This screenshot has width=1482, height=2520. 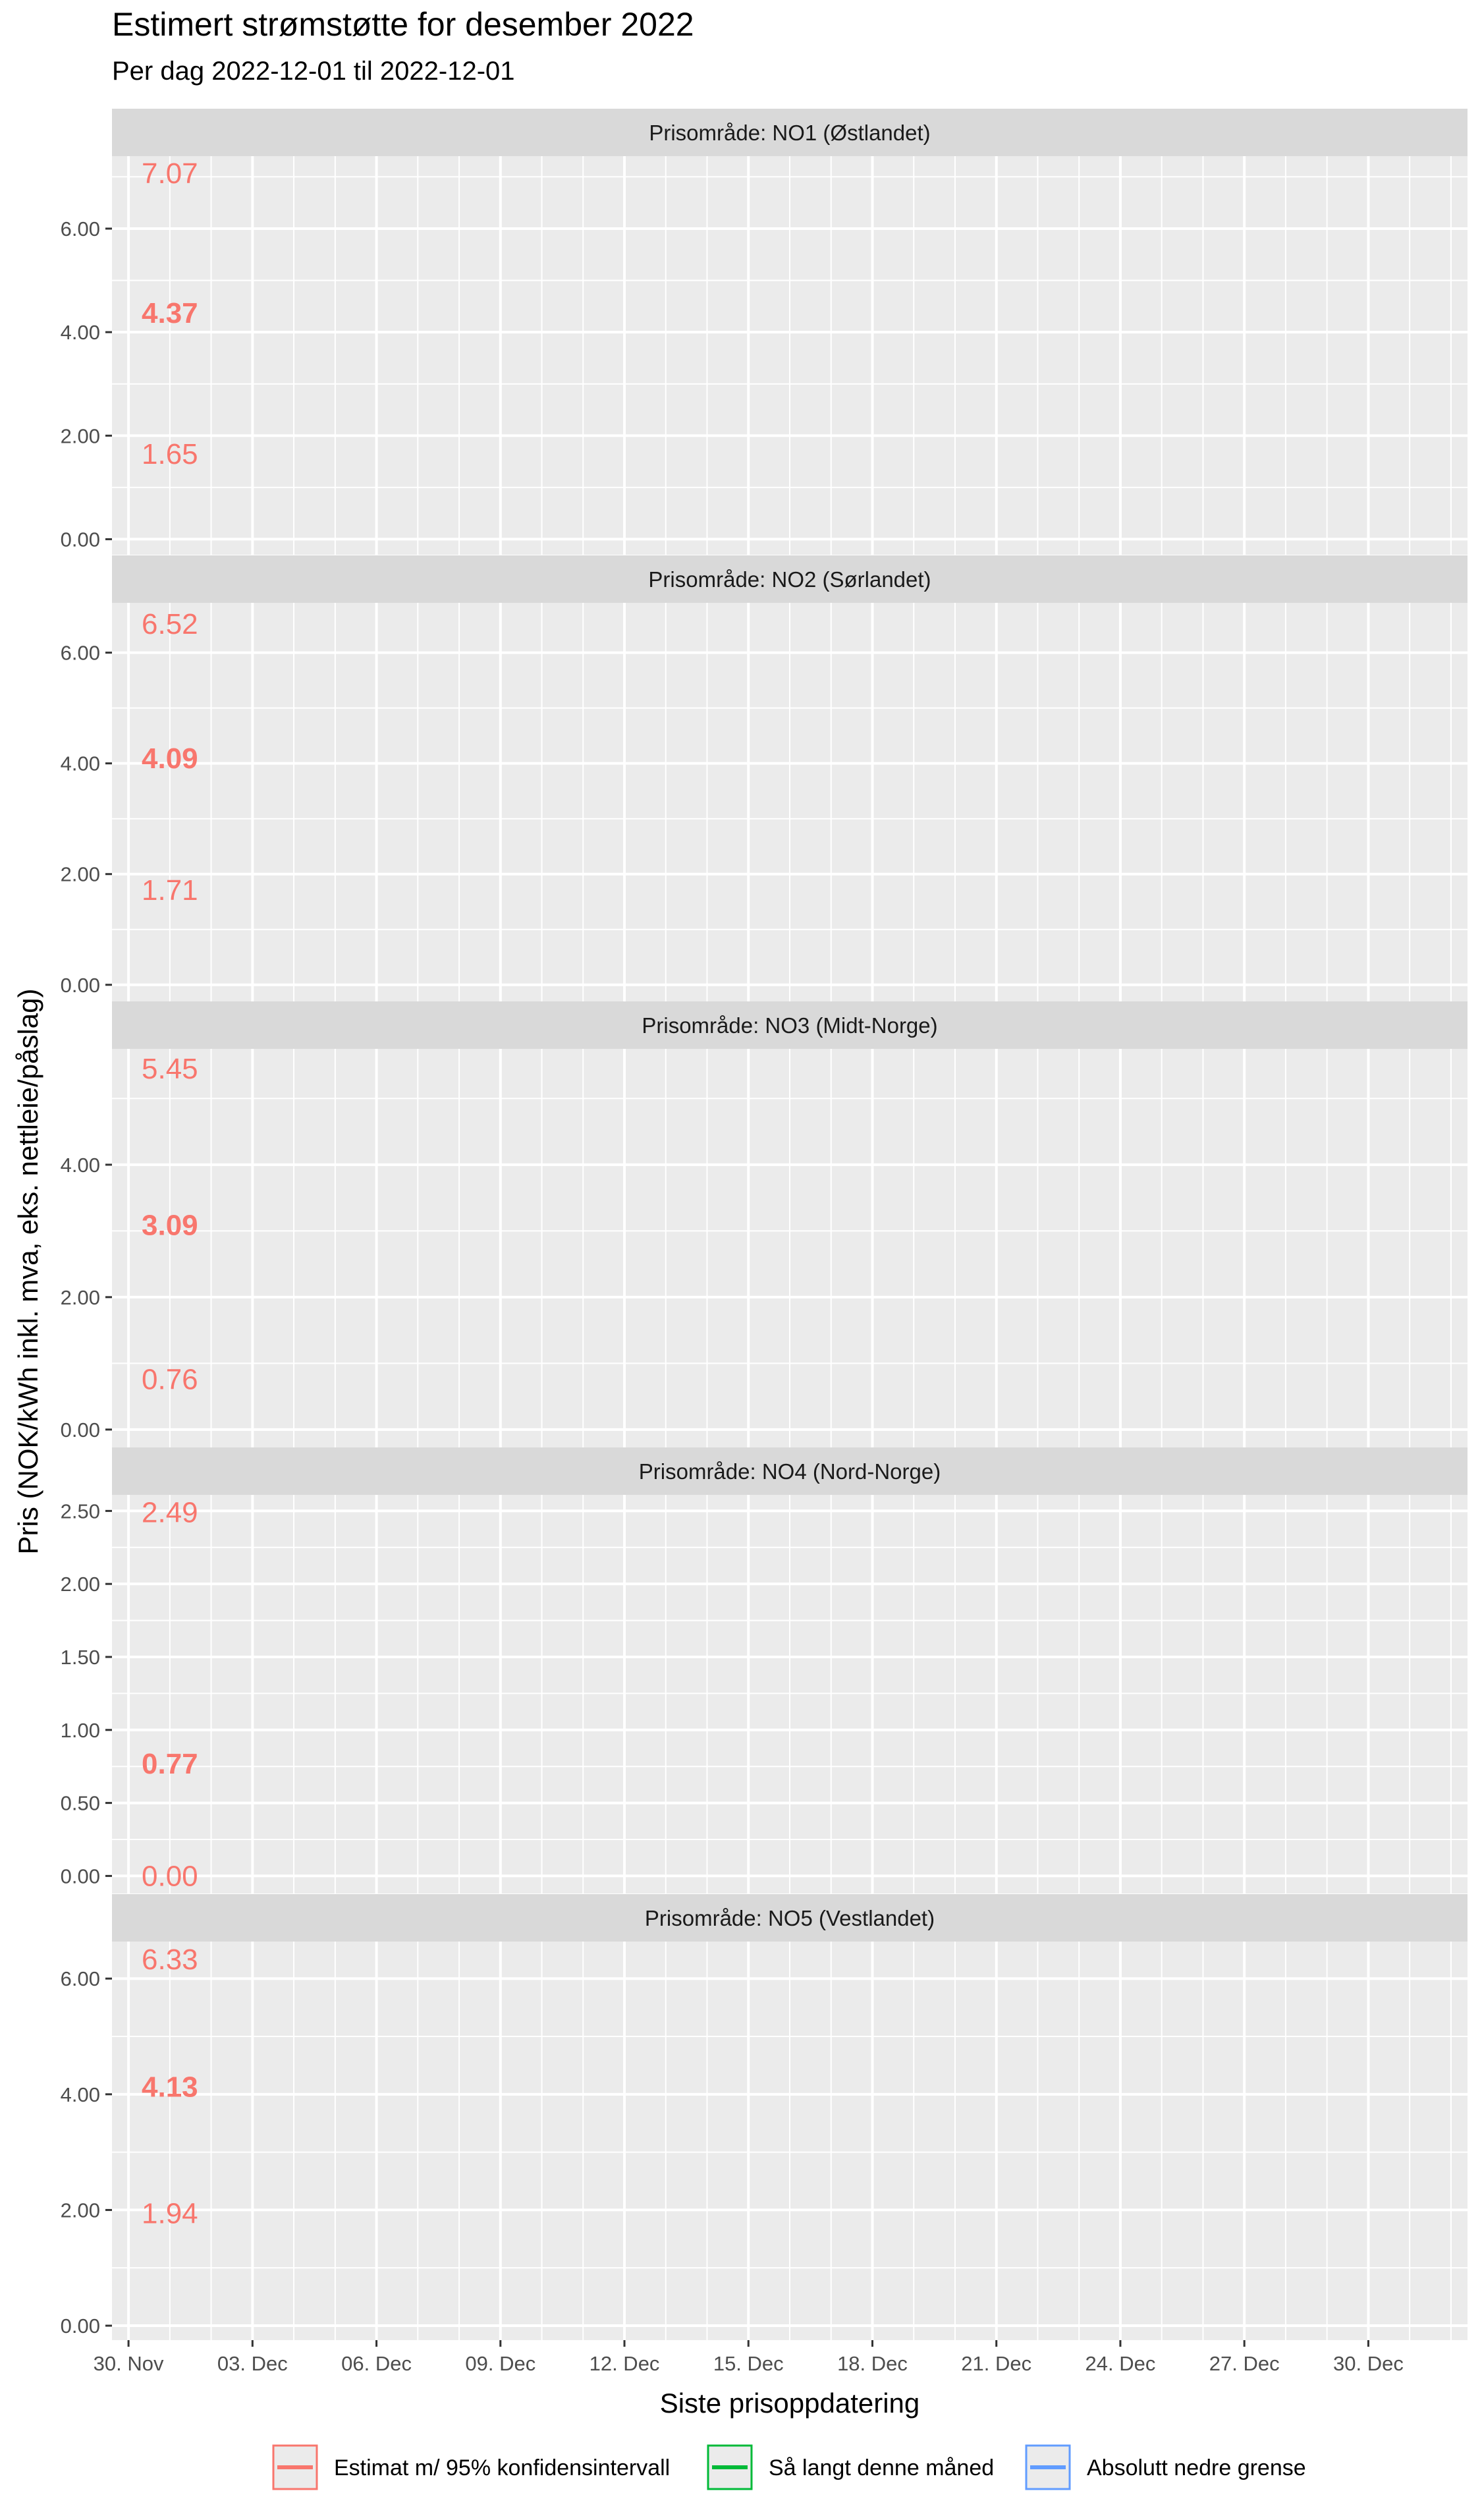 What do you see at coordinates (170, 758) in the screenshot?
I see `estimate-label-2: 4.09` at bounding box center [170, 758].